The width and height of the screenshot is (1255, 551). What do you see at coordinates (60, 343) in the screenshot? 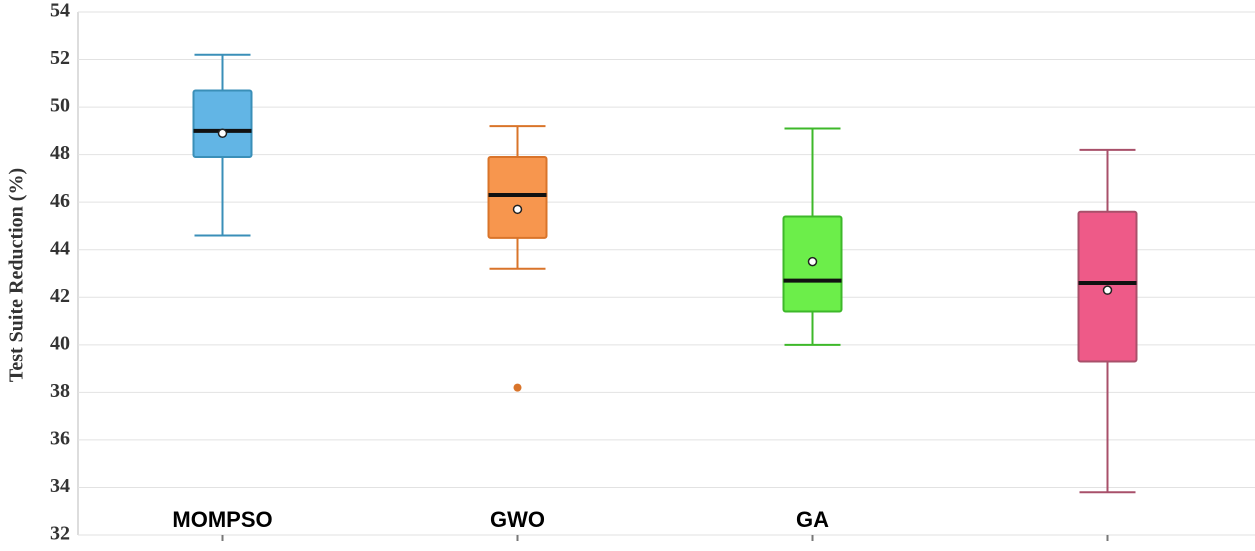
I see `y-tick-label: 40` at bounding box center [60, 343].